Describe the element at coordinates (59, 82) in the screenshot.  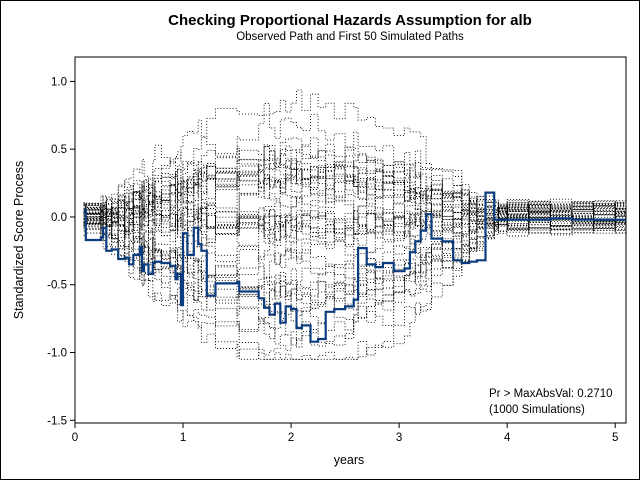
I see `y-tick-label: 1.0` at that location.